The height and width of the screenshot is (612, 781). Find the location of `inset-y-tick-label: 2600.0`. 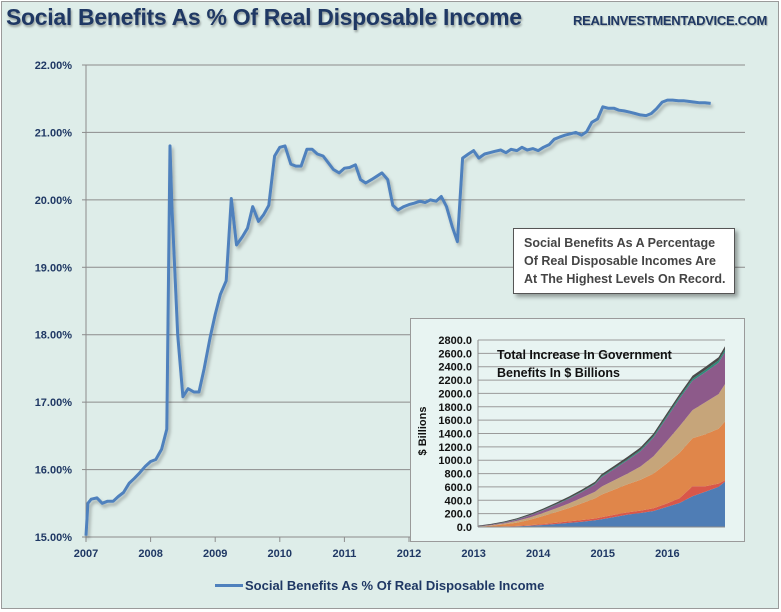

inset-y-tick-label: 2600.0 is located at coordinates (455, 354).